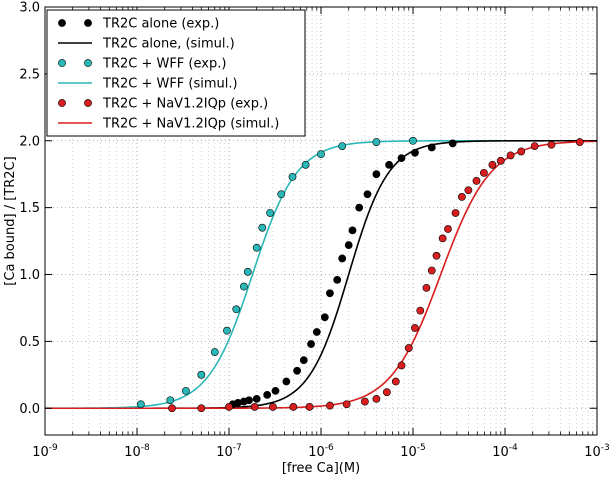 The height and width of the screenshot is (478, 612). What do you see at coordinates (170, 84) in the screenshot?
I see `legend-label: TR2C + WFF (simul.)` at bounding box center [170, 84].